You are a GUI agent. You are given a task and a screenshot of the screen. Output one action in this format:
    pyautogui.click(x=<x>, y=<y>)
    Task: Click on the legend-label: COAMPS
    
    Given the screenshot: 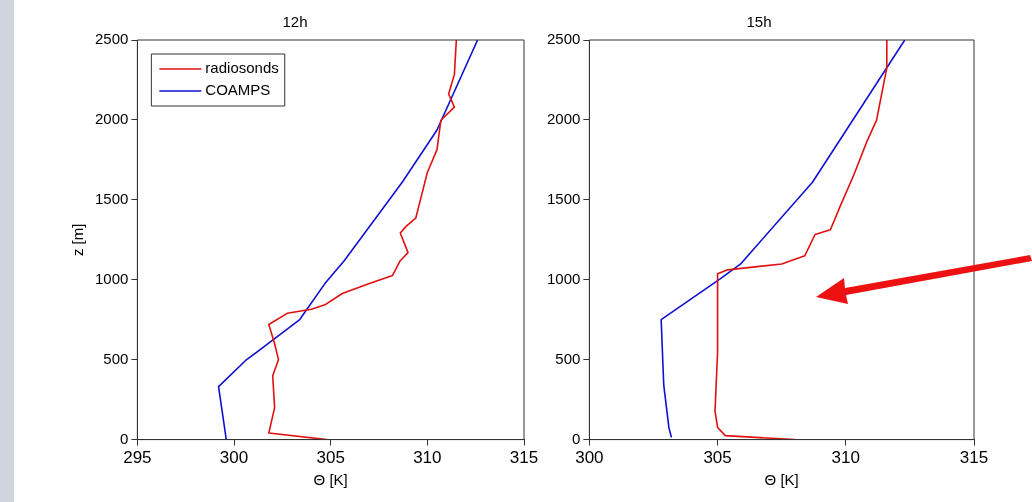 What is the action you would take?
    pyautogui.click(x=238, y=90)
    